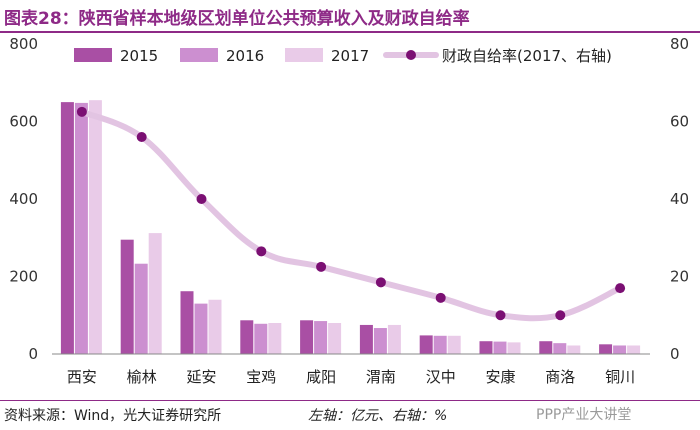 Image resolution: width=700 pixels, height=430 pixels. What do you see at coordinates (113, 416) in the screenshot?
I see `source-note: 资料来源：Wind，光大证券研究所` at bounding box center [113, 416].